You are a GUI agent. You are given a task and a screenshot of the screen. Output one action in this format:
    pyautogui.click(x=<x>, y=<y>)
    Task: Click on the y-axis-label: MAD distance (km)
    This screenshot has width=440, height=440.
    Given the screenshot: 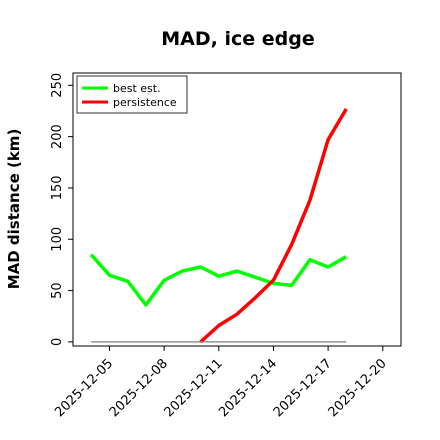 What is the action you would take?
    pyautogui.click(x=14, y=209)
    